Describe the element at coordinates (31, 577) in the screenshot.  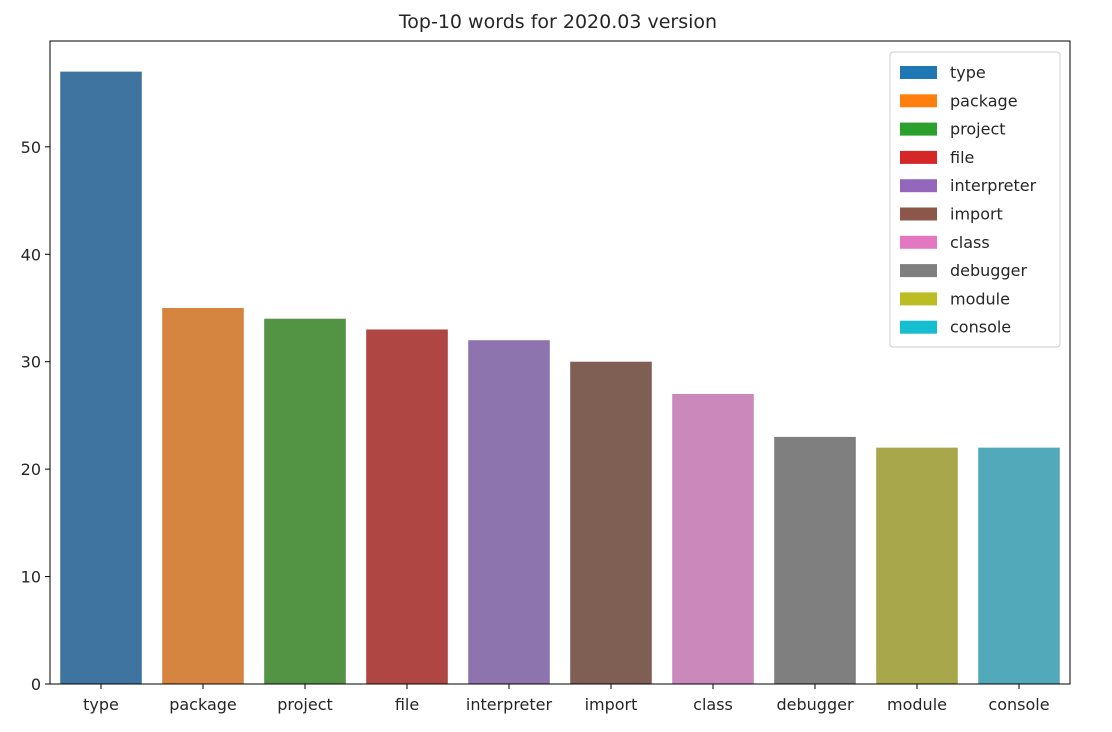
I see `y-tick-label: 10` at that location.